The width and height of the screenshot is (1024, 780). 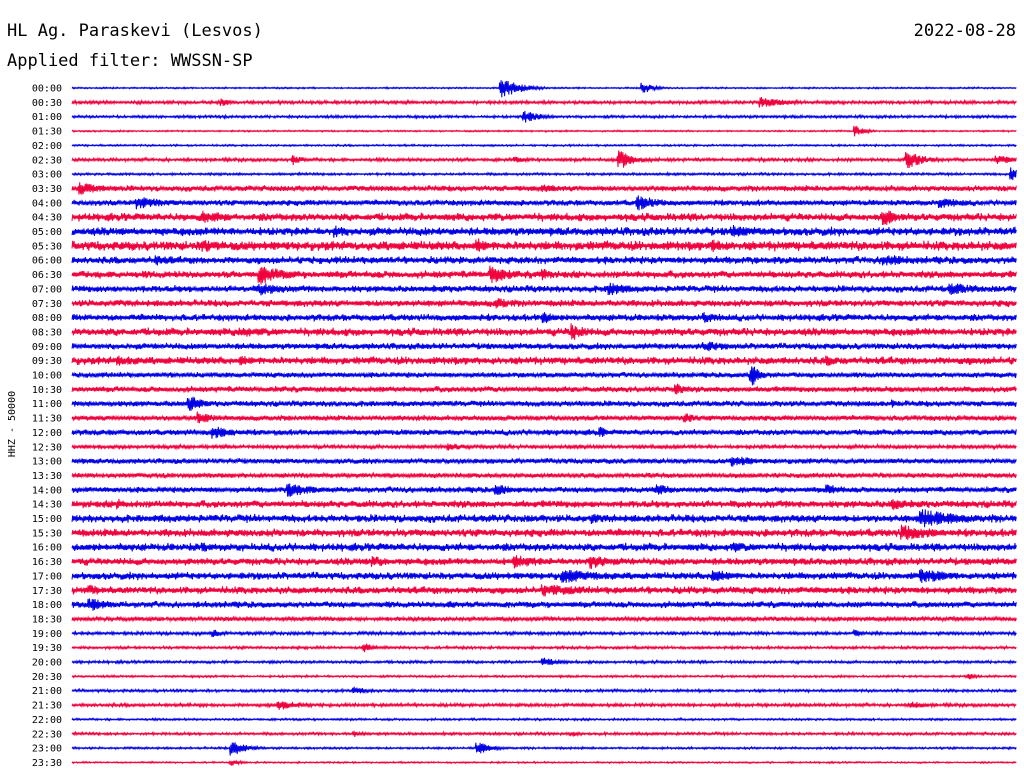 What do you see at coordinates (47, 117) in the screenshot?
I see `time-tick-label: 01:00` at bounding box center [47, 117].